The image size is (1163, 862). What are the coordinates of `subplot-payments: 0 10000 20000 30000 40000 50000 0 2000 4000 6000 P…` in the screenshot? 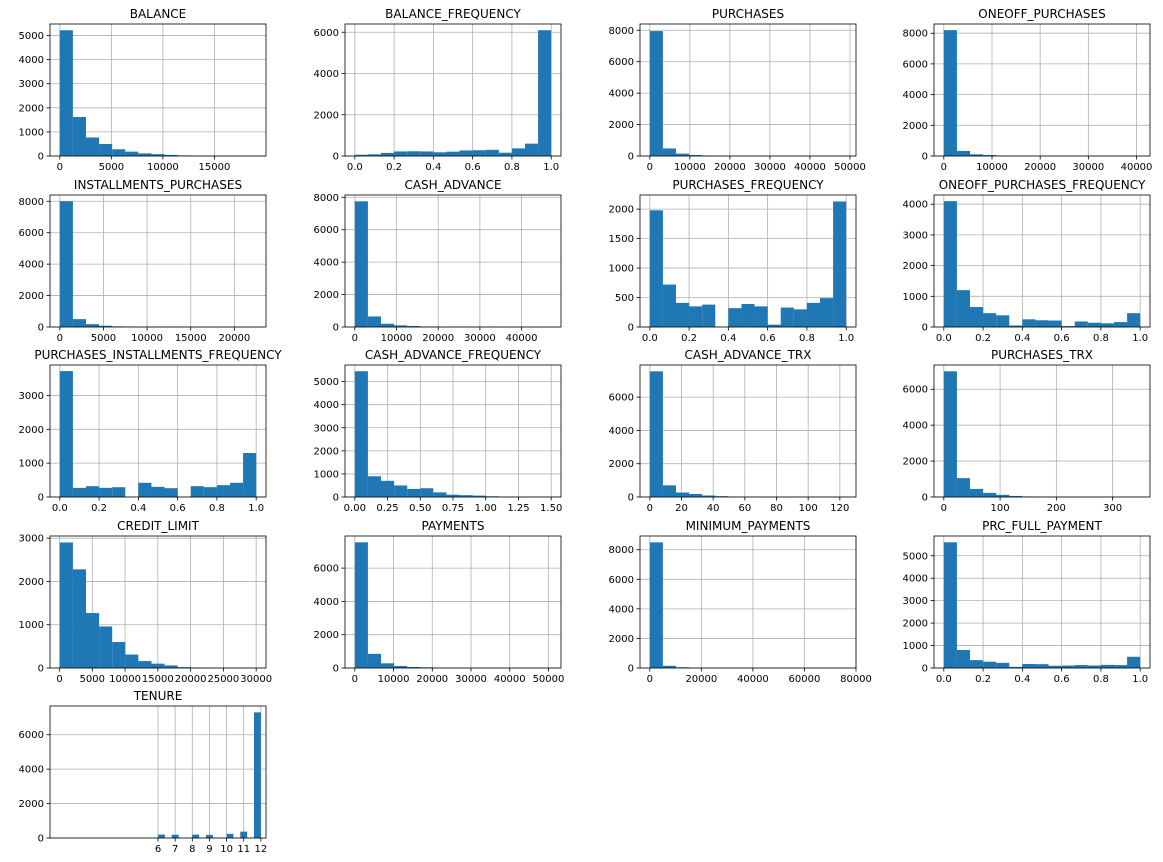 It's located at (439, 602).